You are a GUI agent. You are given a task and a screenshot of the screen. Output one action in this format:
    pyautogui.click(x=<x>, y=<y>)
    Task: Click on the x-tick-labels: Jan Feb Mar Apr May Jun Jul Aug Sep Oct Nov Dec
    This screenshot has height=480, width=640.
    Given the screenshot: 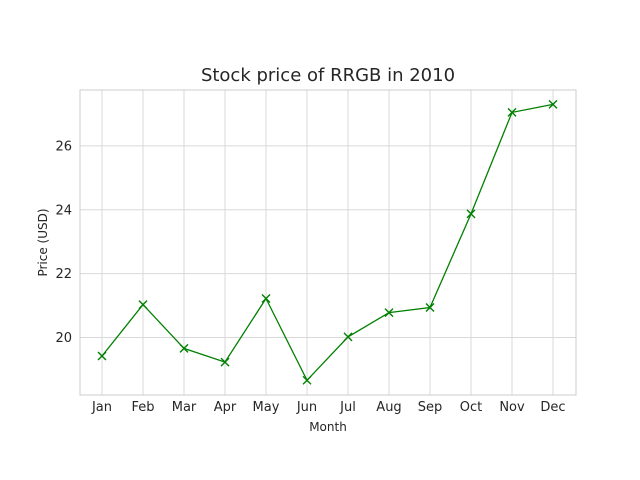 What is the action you would take?
    pyautogui.click(x=328, y=407)
    